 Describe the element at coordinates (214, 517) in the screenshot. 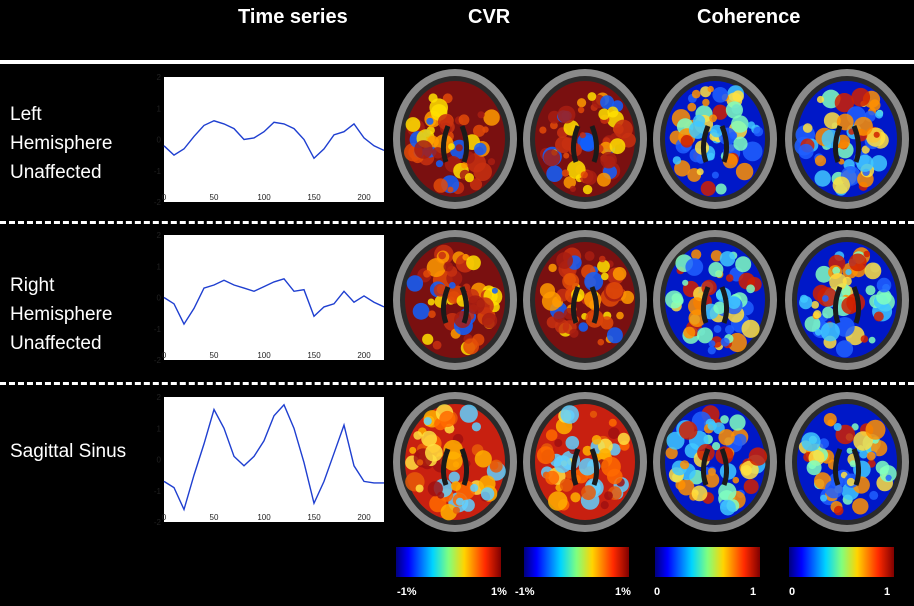

I see `x-tick-label: 50` at that location.